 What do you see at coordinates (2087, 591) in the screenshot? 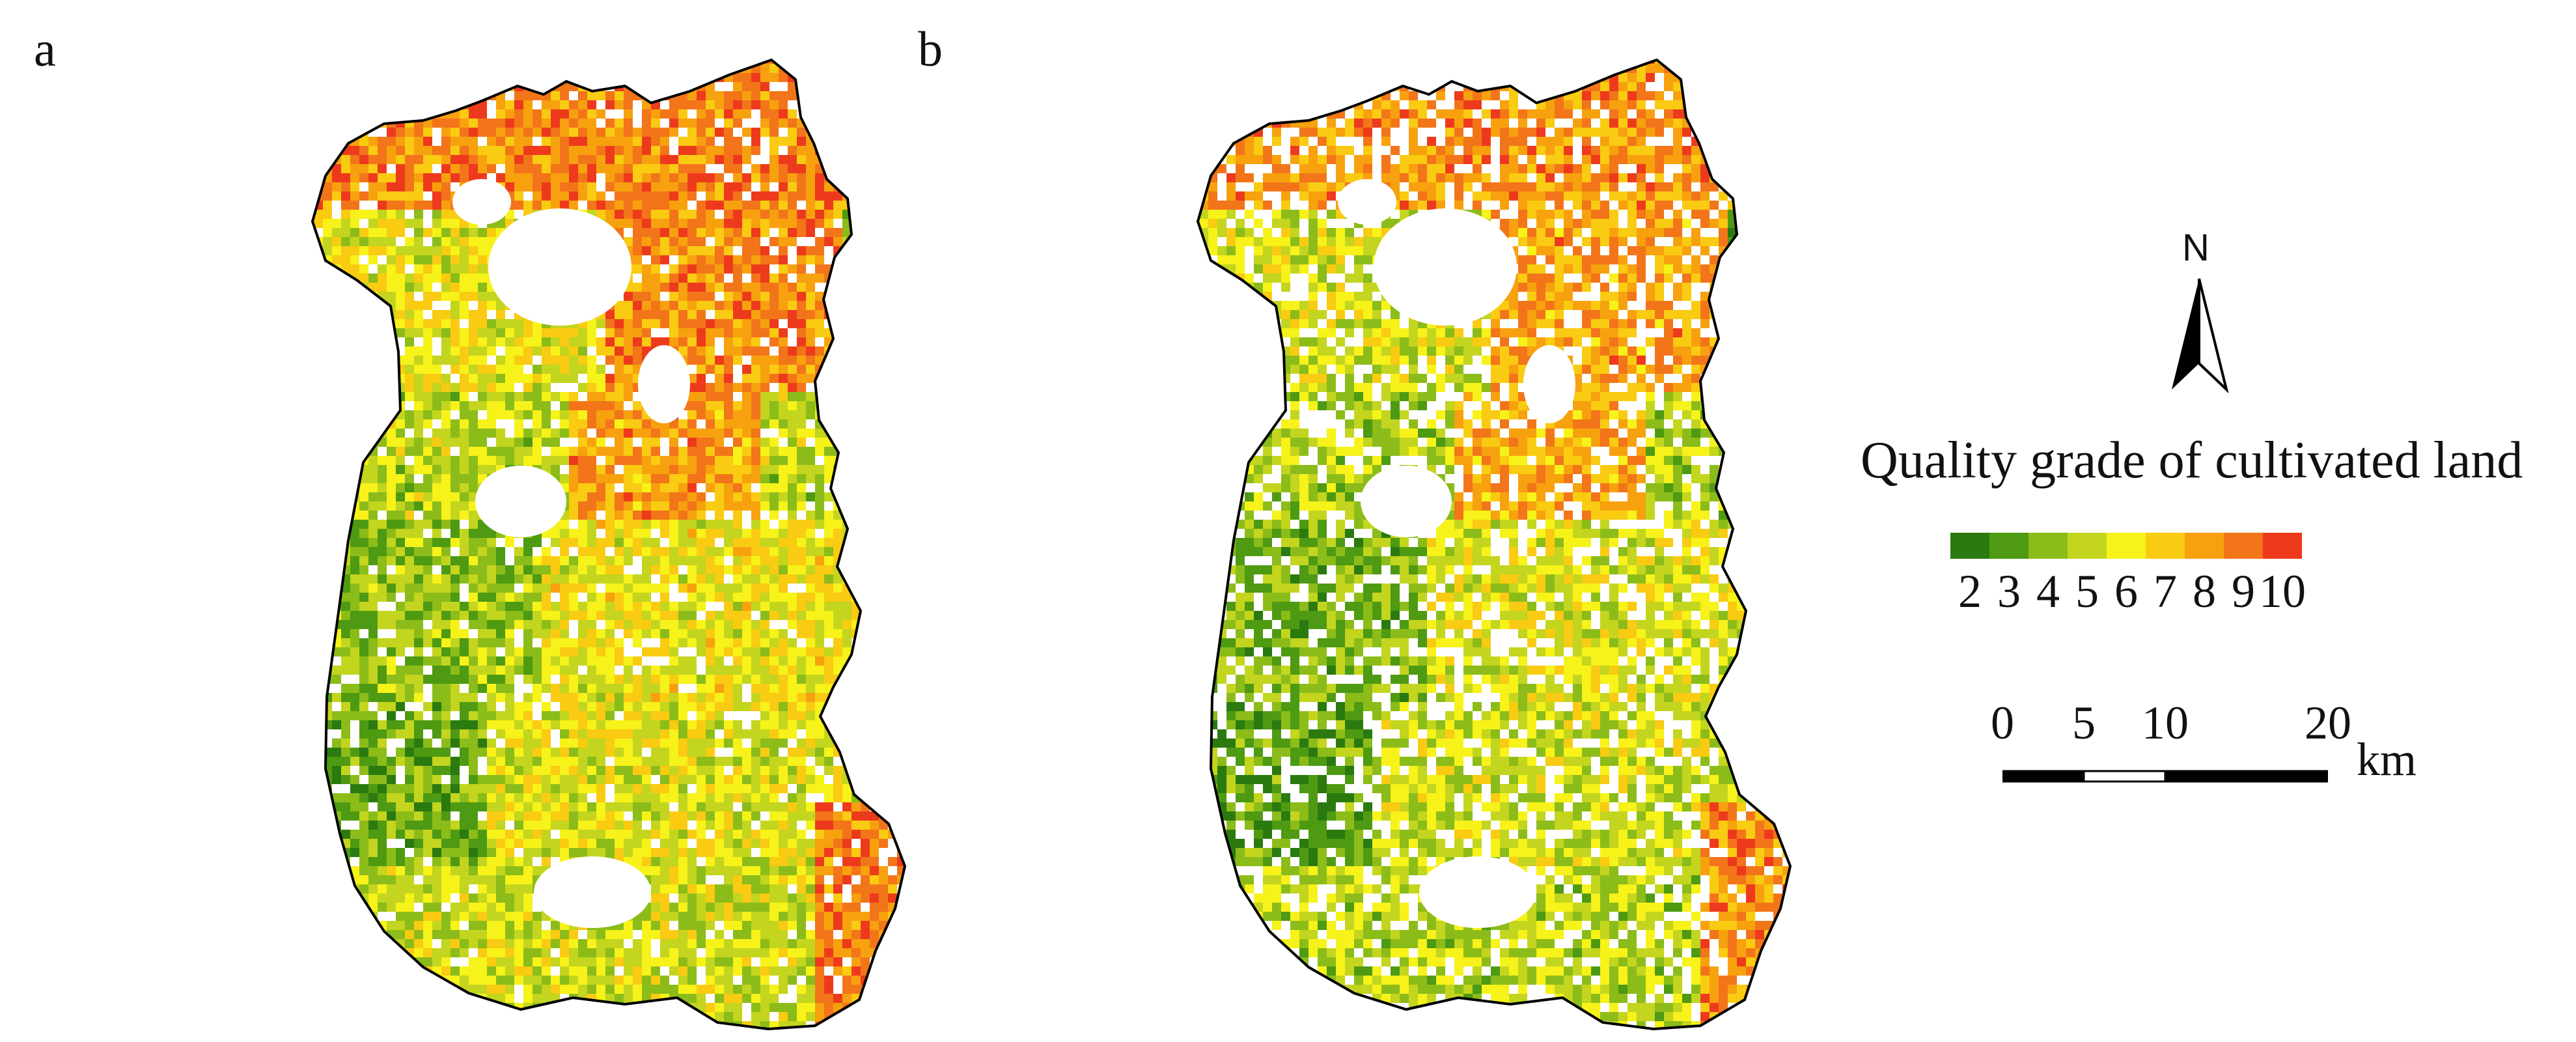
I see `legend-grade-label: 5` at bounding box center [2087, 591].